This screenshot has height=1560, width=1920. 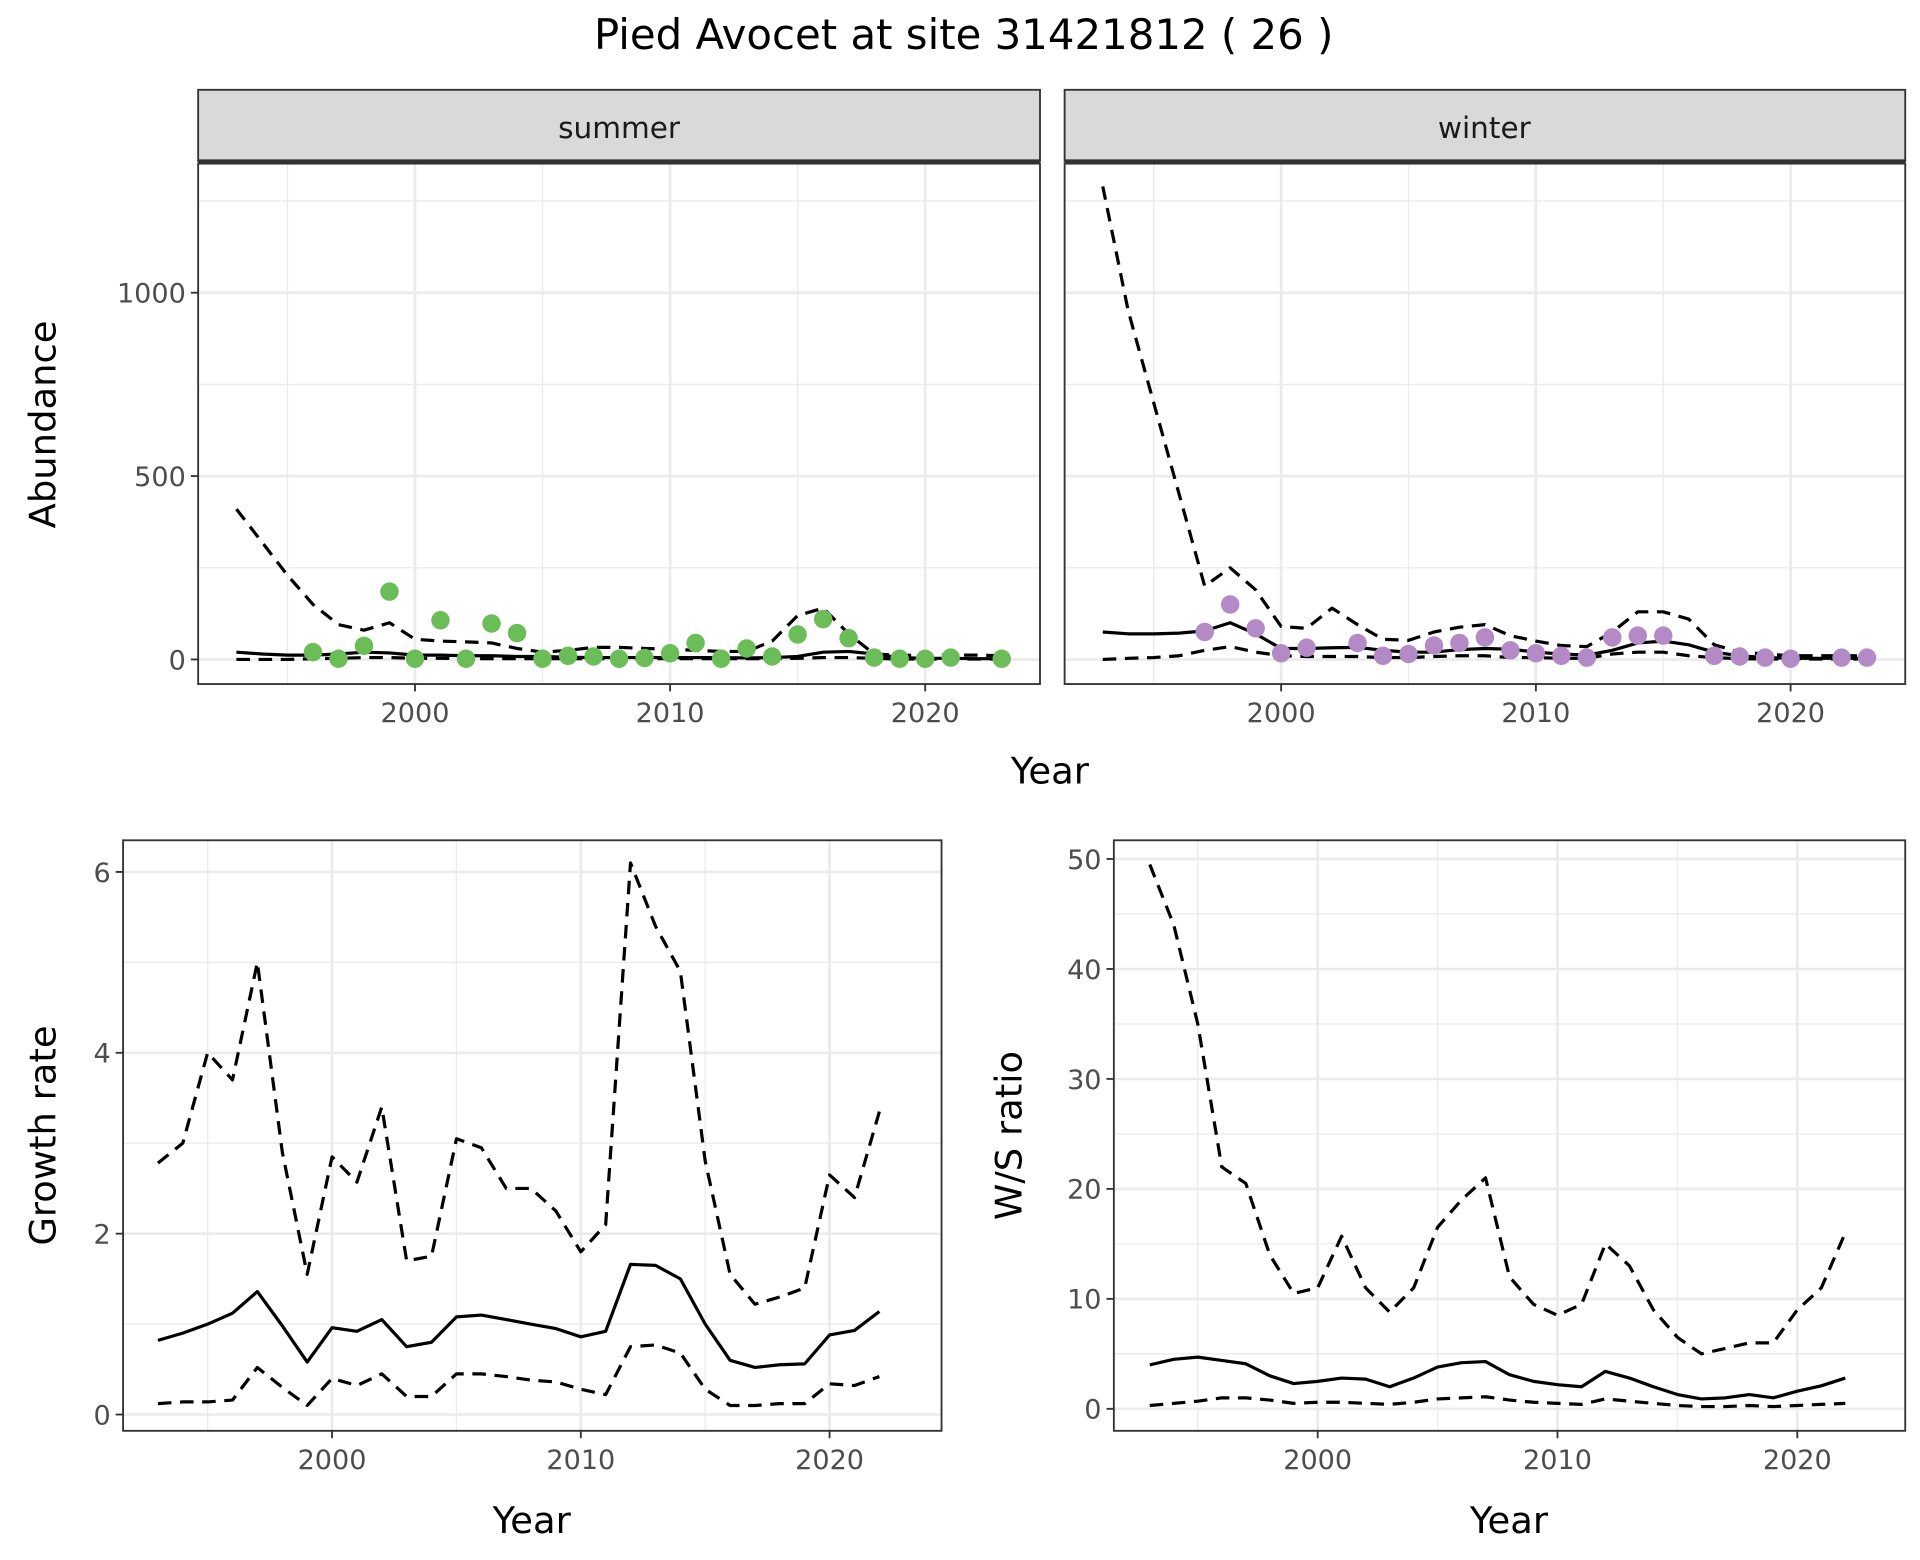 I want to click on y-tick-label: 50, so click(x=1084, y=860).